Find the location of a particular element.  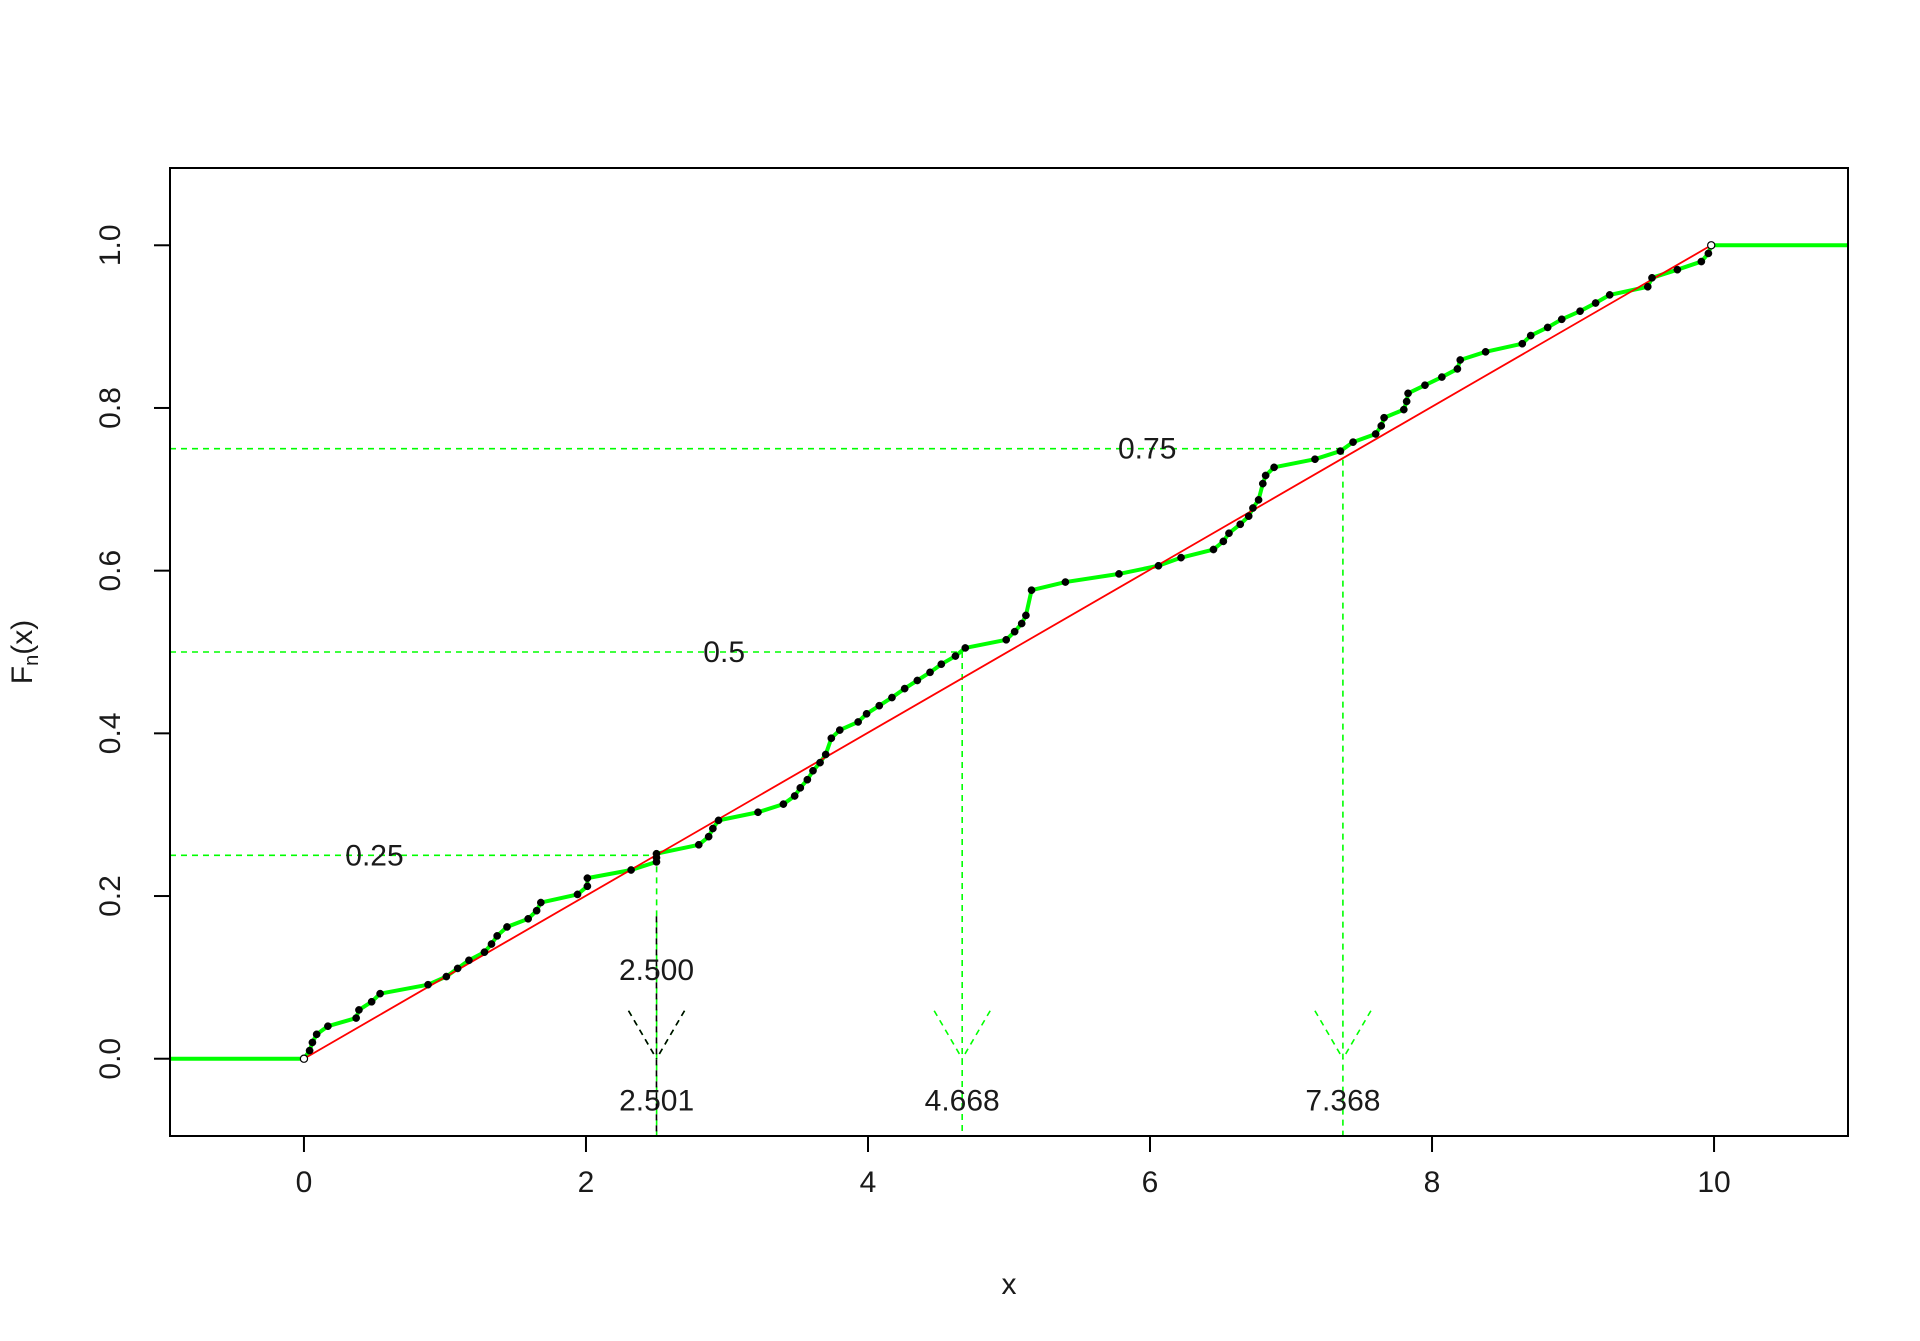

y-tick-label: 0.0 is located at coordinates (110, 1059).